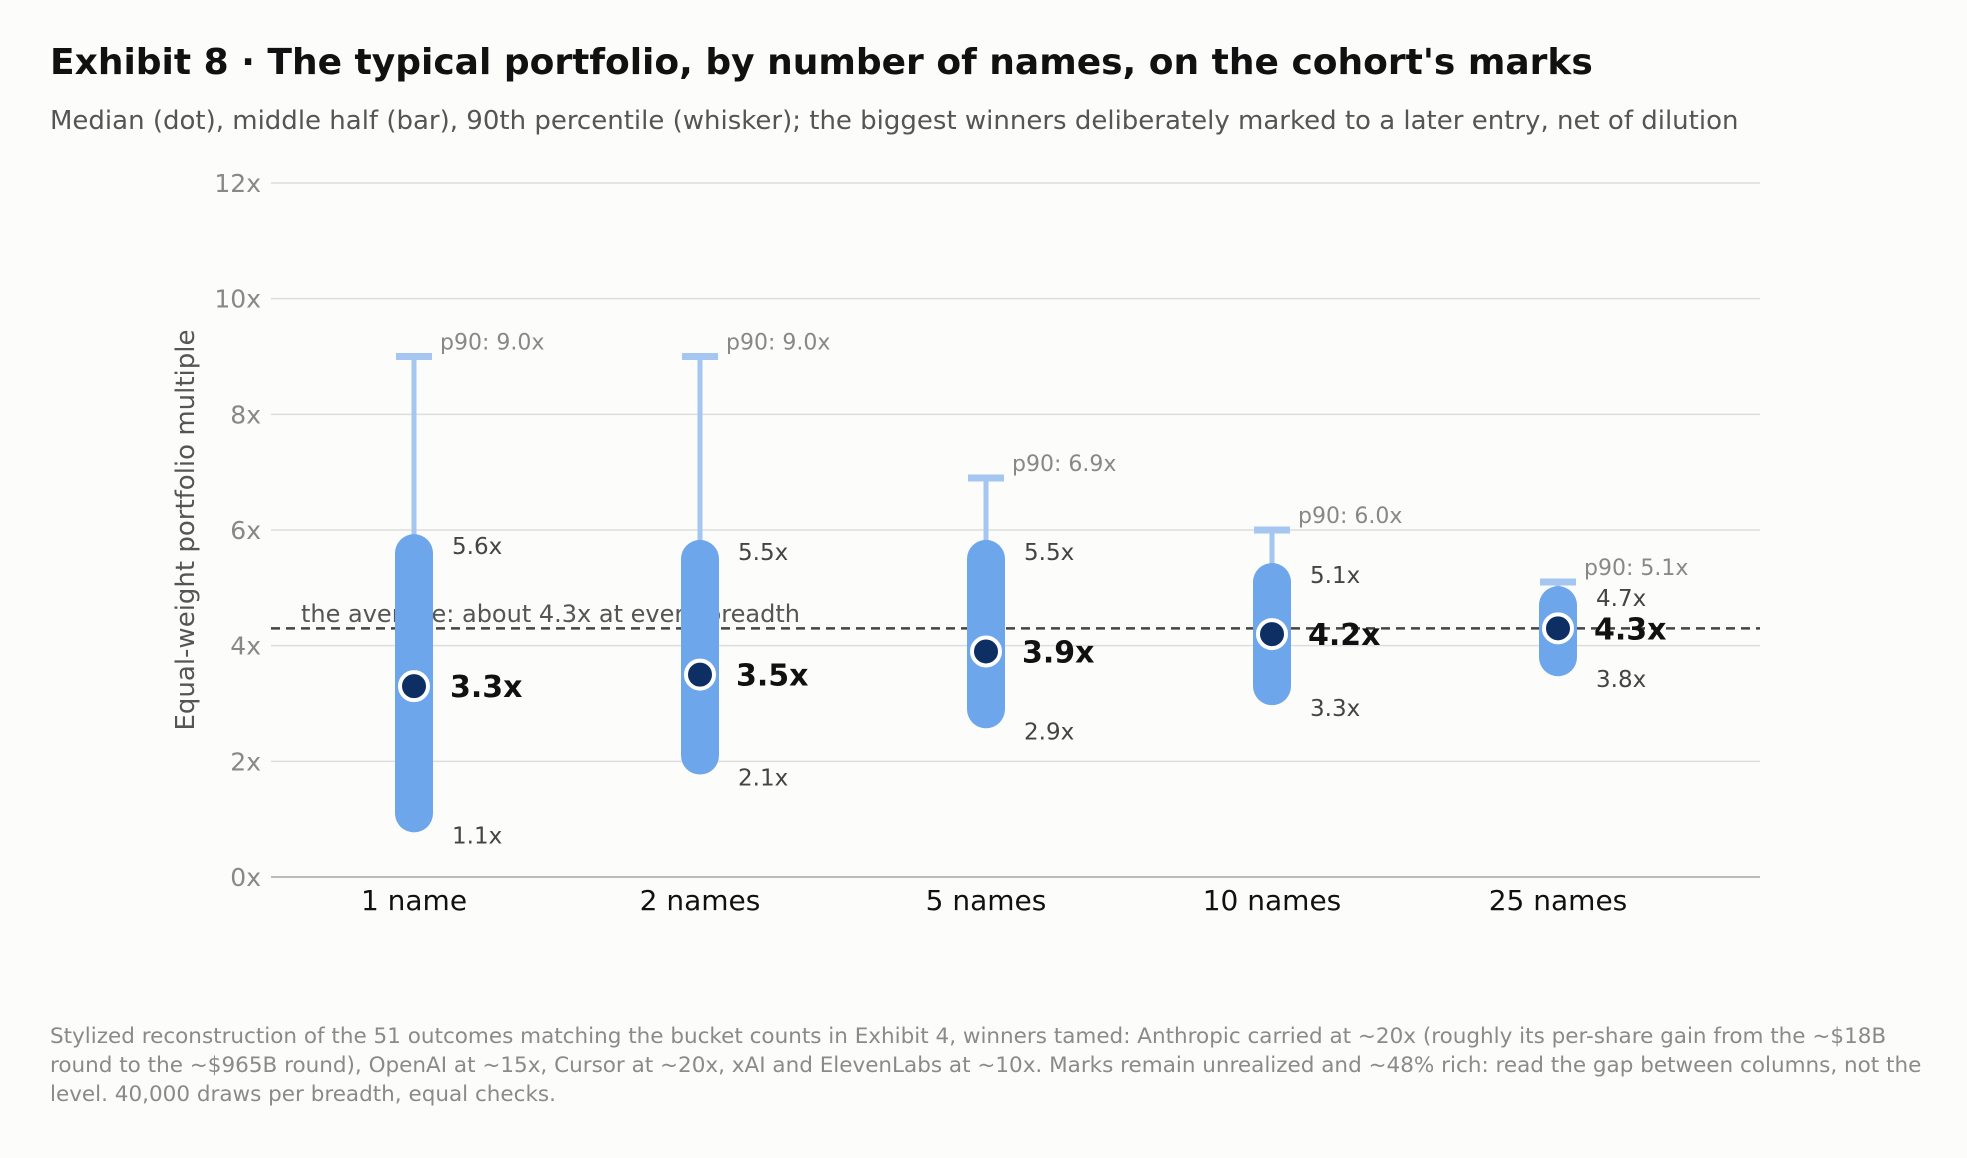  What do you see at coordinates (1636, 568) in the screenshot?
I see `p90-label: p90: 5.1x` at bounding box center [1636, 568].